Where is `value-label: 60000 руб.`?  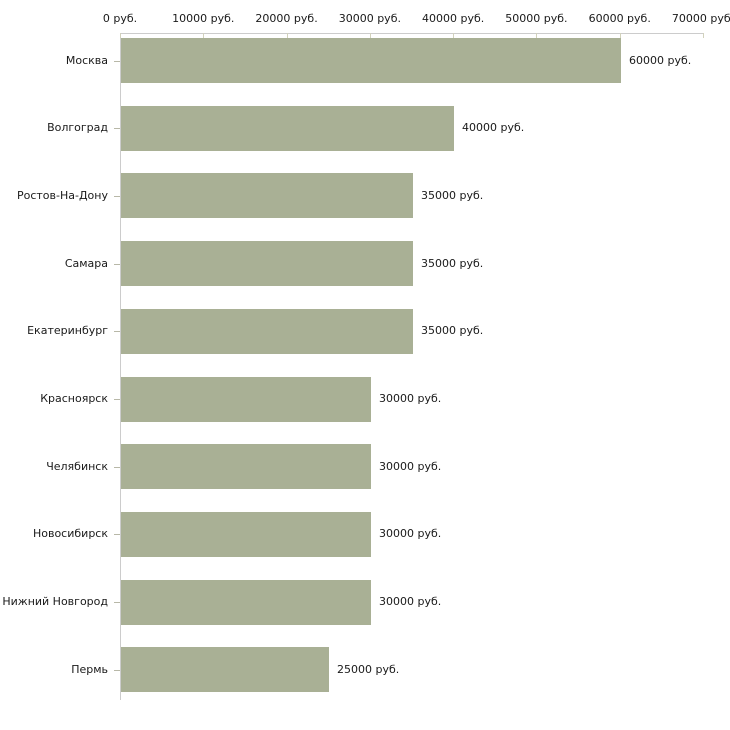 value-label: 60000 руб. is located at coordinates (660, 60).